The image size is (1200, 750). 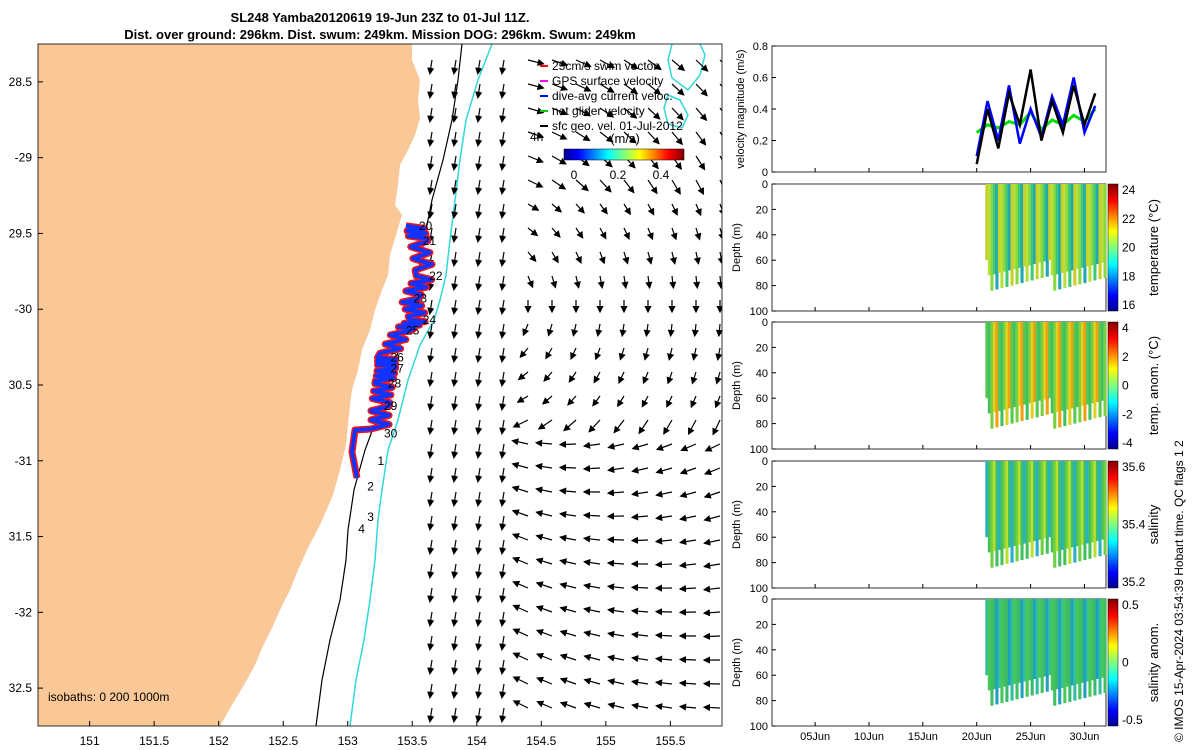 I want to click on temp_anom-colorbar-tick: 0, so click(x=1125, y=386).